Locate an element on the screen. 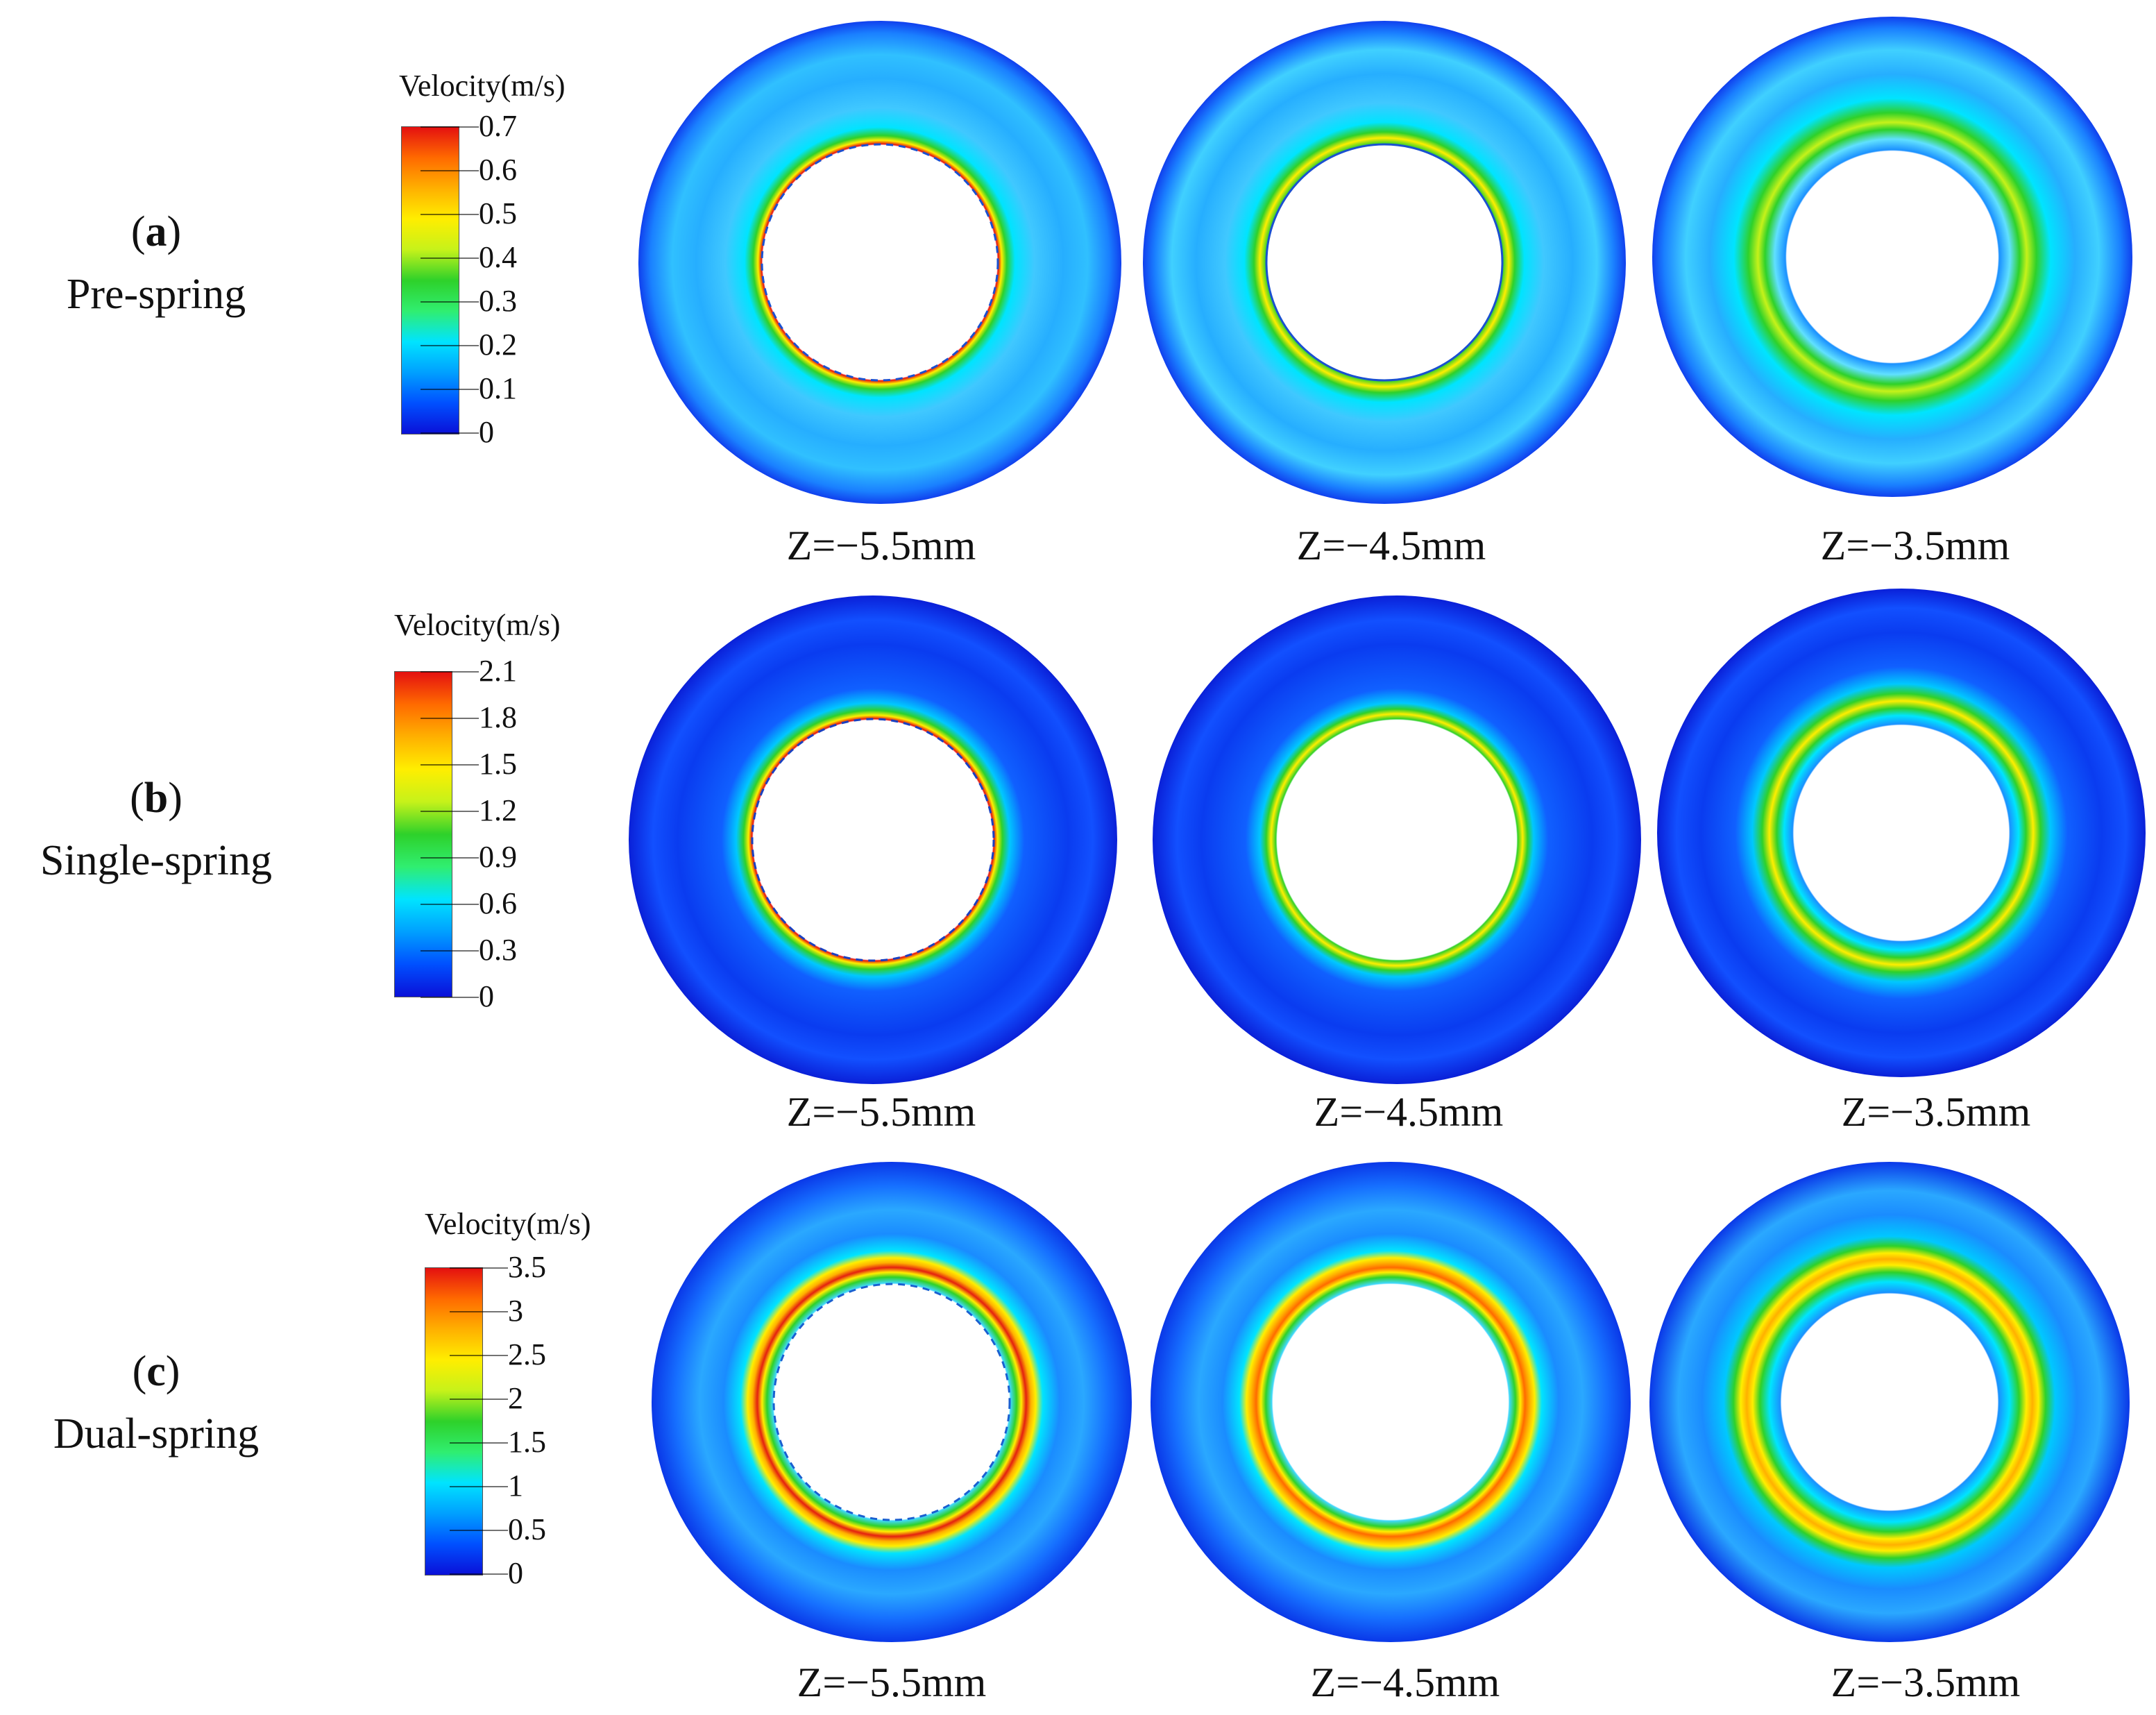 This screenshot has height=1715, width=2156. plane-label-b-3: Z=−3.5mm is located at coordinates (1936, 1112).